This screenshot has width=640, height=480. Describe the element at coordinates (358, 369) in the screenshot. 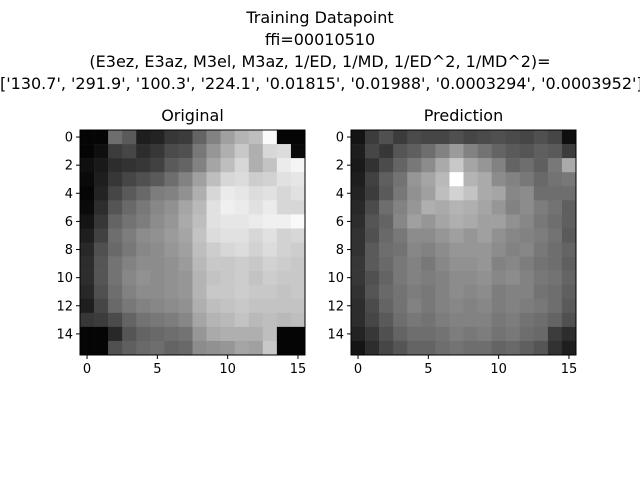

I see `x-tick-label: 0` at that location.